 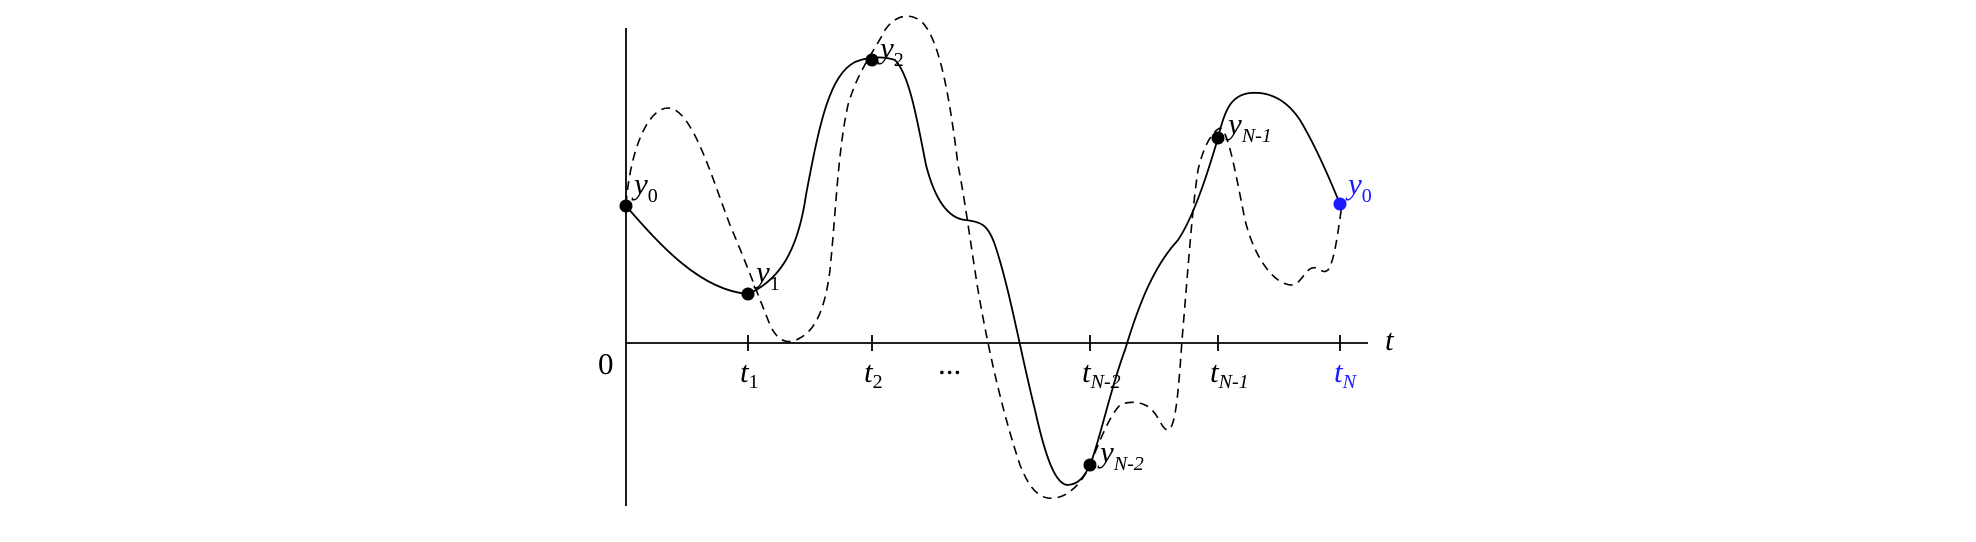 What do you see at coordinates (1248, 126) in the screenshot?
I see `point-label-yN-1: yN-1` at bounding box center [1248, 126].